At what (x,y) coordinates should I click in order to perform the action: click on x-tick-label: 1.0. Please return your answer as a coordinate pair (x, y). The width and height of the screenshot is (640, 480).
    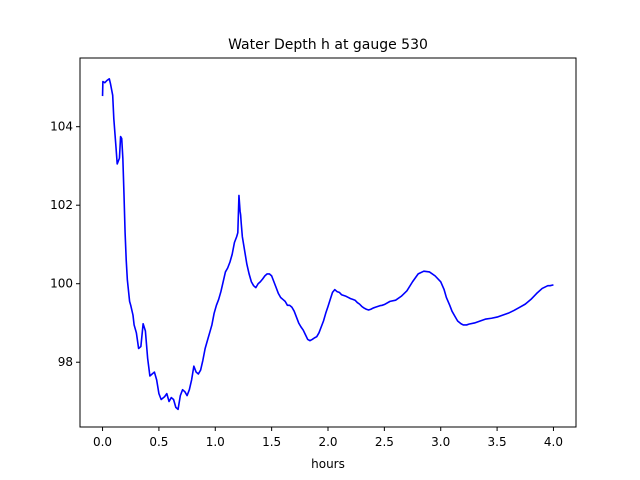
    Looking at the image, I should click on (215, 442).